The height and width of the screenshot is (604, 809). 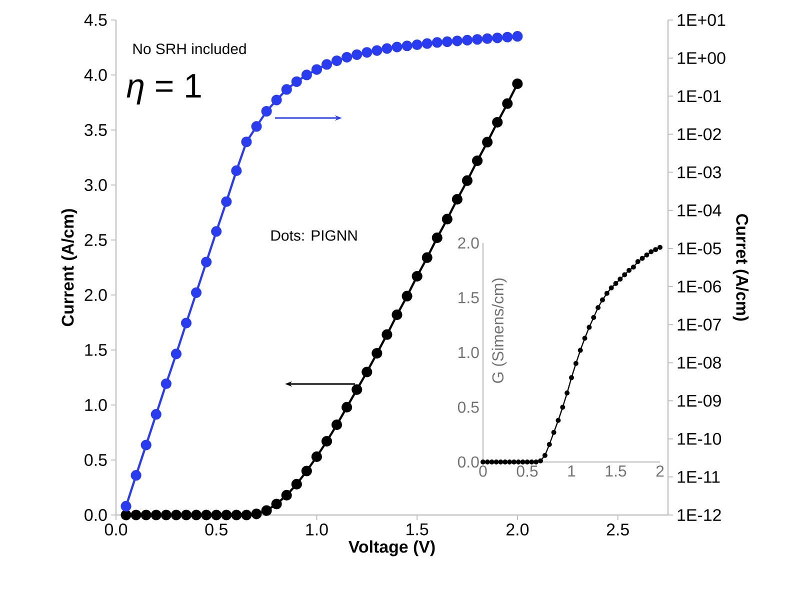 What do you see at coordinates (699, 286) in the screenshot?
I see `y2-tick-label: 1E-06` at bounding box center [699, 286].